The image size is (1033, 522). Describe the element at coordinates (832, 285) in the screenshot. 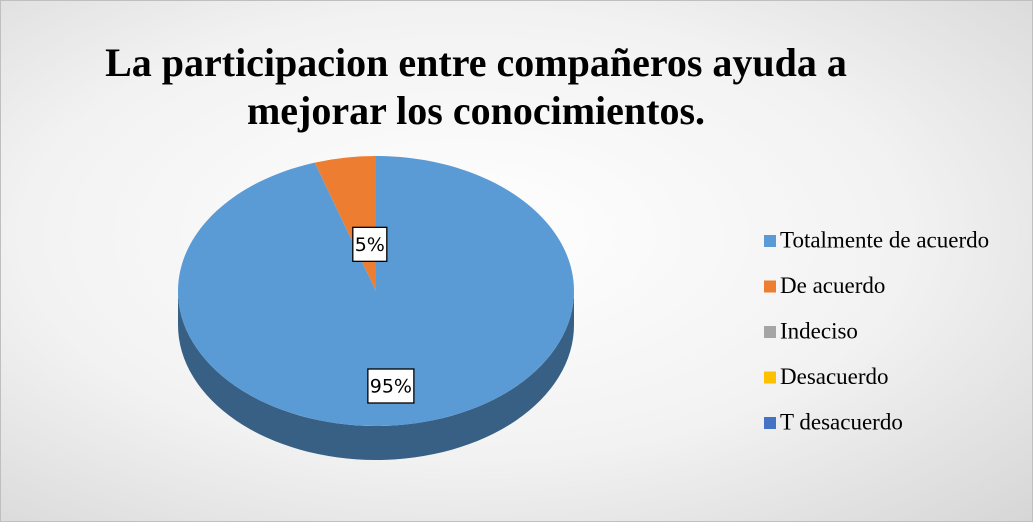

I see `legend-label: De acuerdo` at that location.